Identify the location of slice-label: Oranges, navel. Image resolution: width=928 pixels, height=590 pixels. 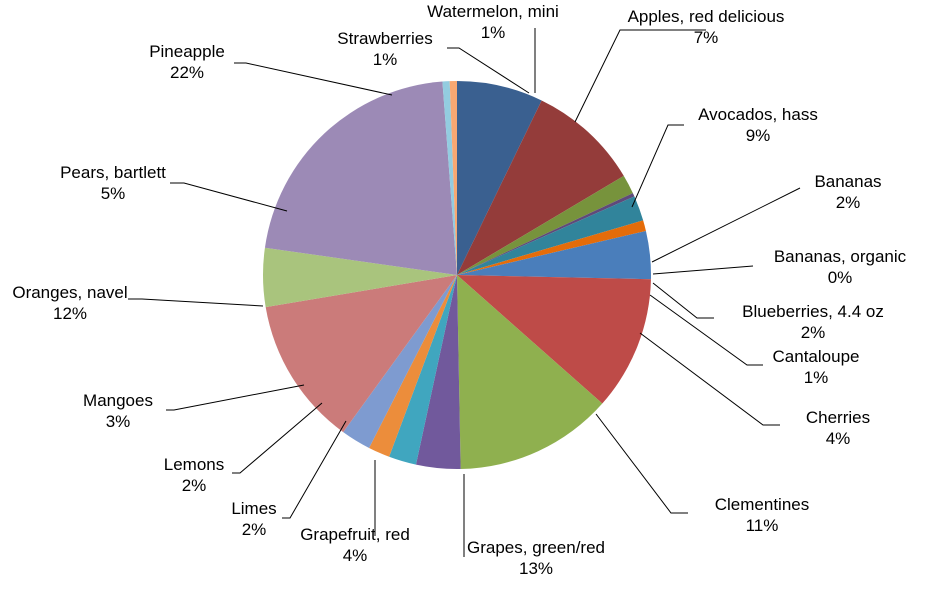
(69, 292).